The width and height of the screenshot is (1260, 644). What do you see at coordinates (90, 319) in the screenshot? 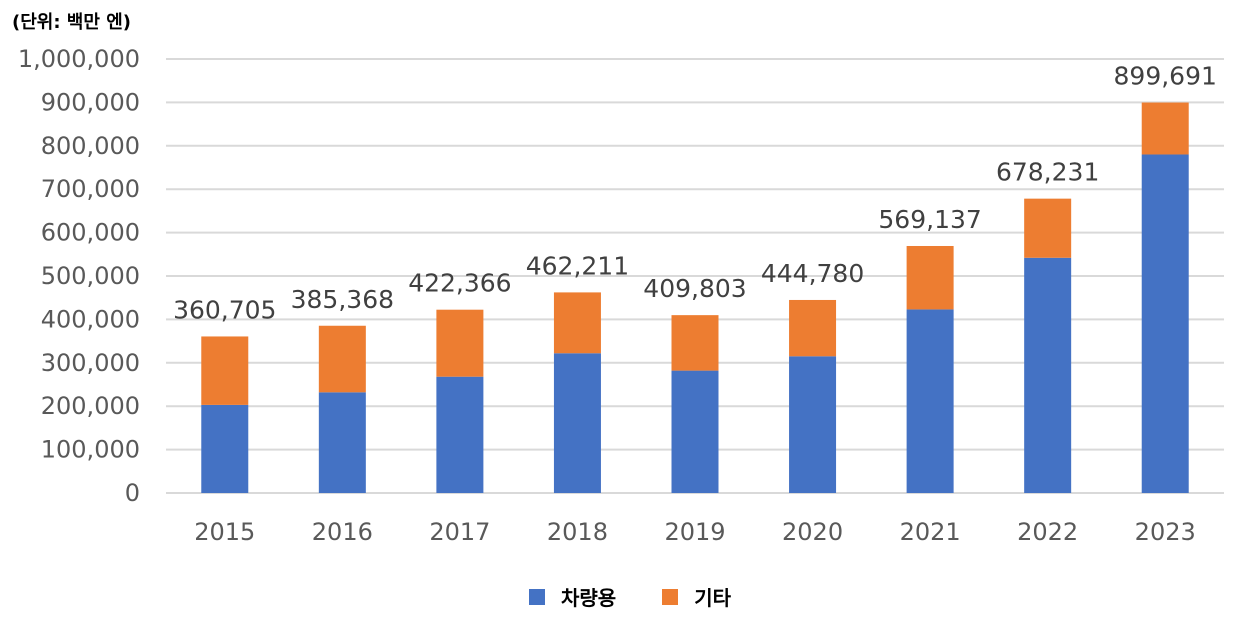
I see `y-tick-label: 400,000` at bounding box center [90, 319].